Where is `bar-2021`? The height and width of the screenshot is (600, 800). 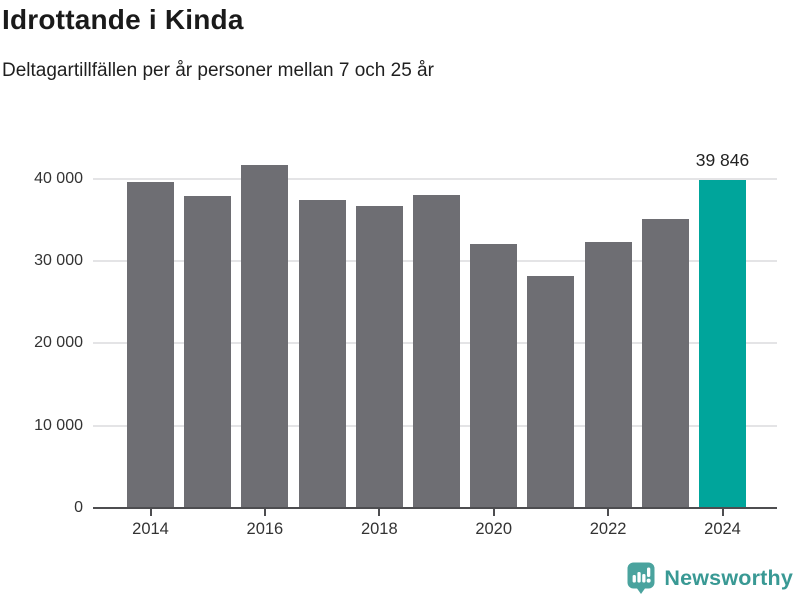 bar-2021 is located at coordinates (551, 391).